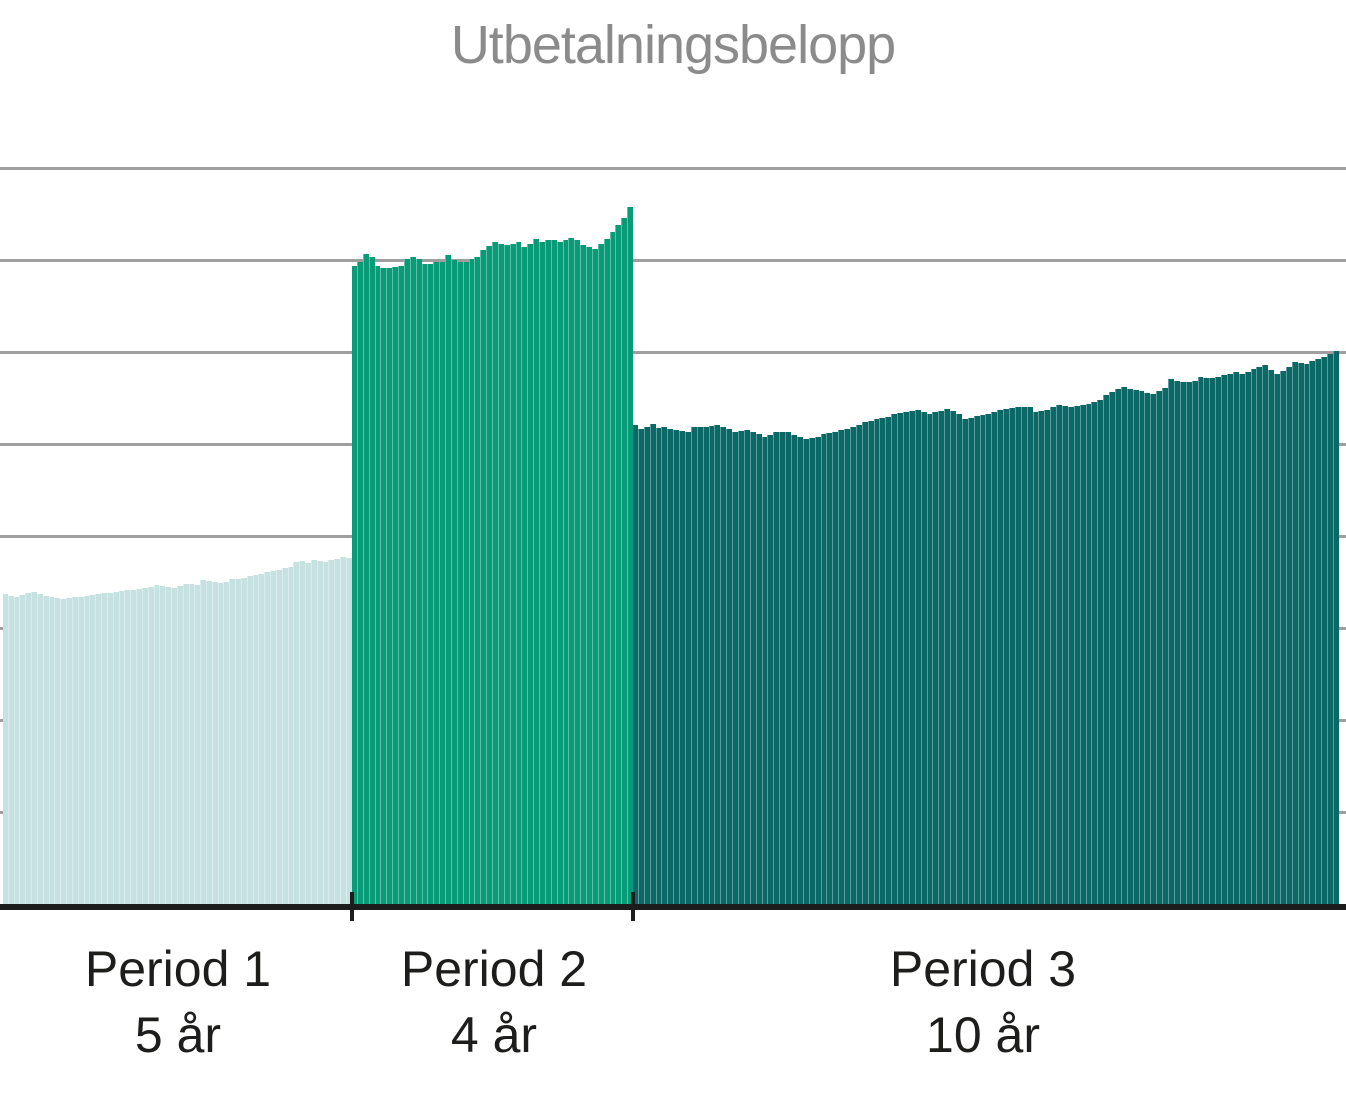 The width and height of the screenshot is (1346, 1107). What do you see at coordinates (673, 45) in the screenshot?
I see `chart-title: Utbetalningsbelopp` at bounding box center [673, 45].